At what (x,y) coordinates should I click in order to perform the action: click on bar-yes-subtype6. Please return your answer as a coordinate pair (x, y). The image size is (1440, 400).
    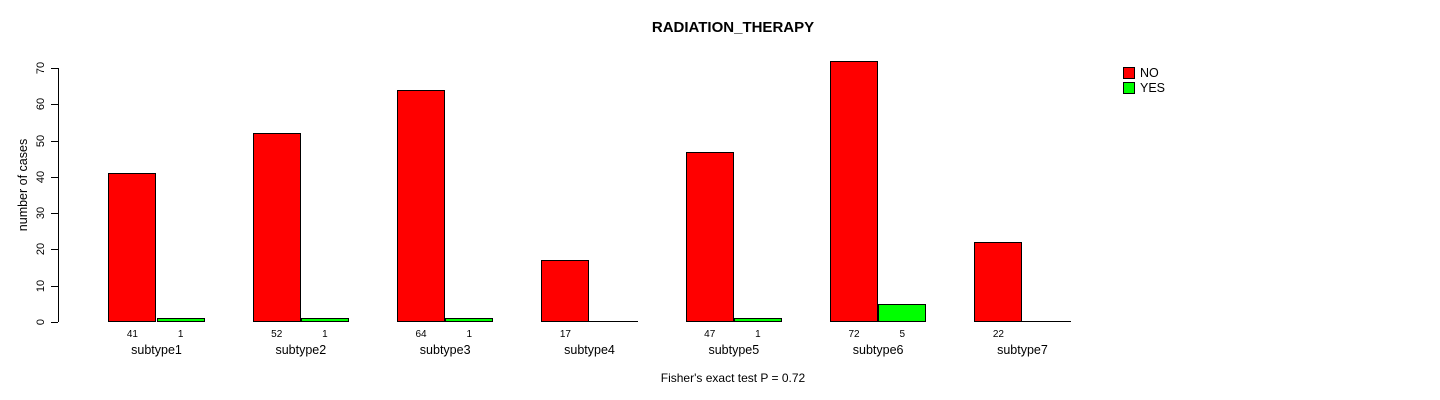
    Looking at the image, I should click on (902, 312).